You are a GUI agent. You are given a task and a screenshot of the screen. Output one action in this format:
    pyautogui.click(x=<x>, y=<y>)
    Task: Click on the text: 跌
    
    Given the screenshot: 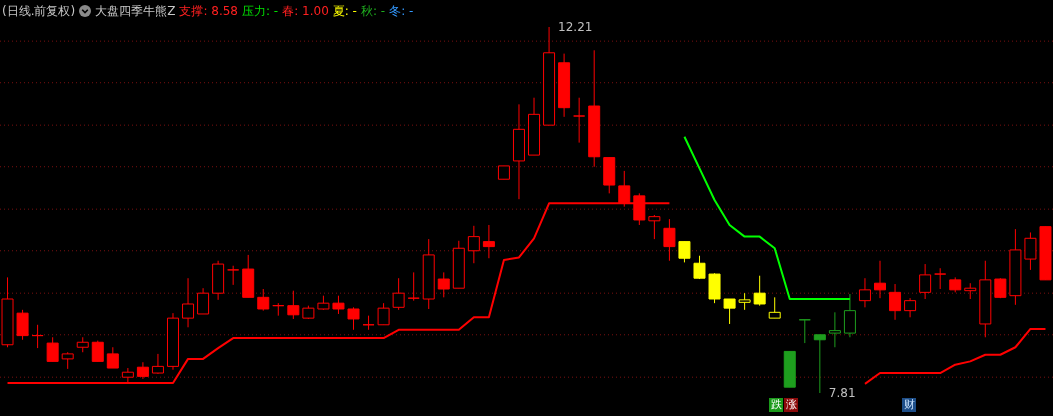 What is the action you would take?
    pyautogui.click(x=776, y=405)
    